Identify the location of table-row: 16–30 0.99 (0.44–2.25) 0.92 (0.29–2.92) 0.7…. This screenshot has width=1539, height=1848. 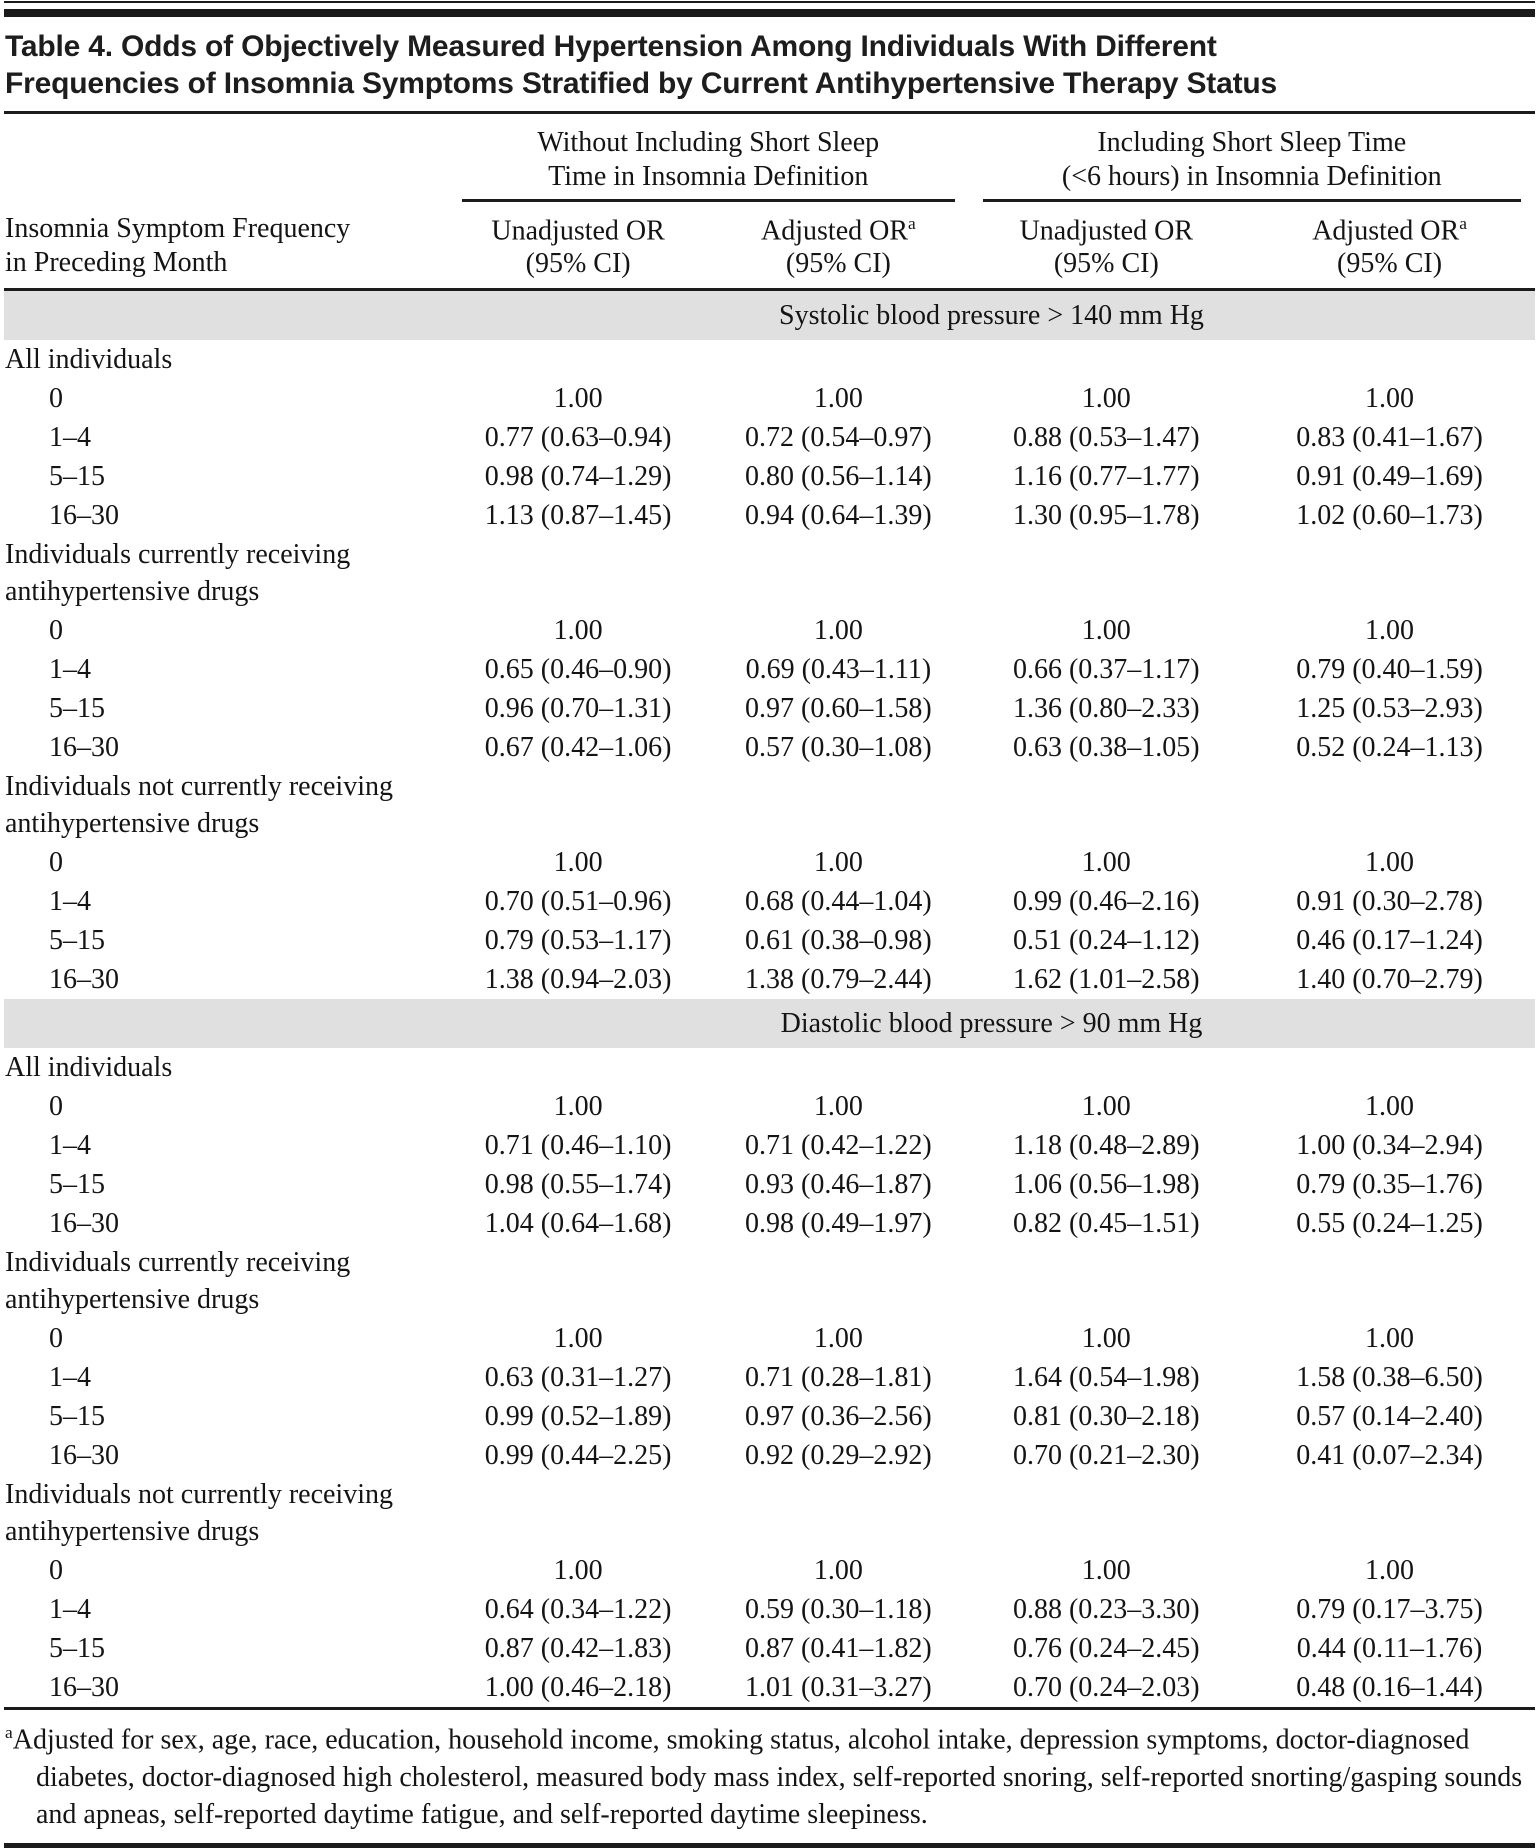
(769, 1455).